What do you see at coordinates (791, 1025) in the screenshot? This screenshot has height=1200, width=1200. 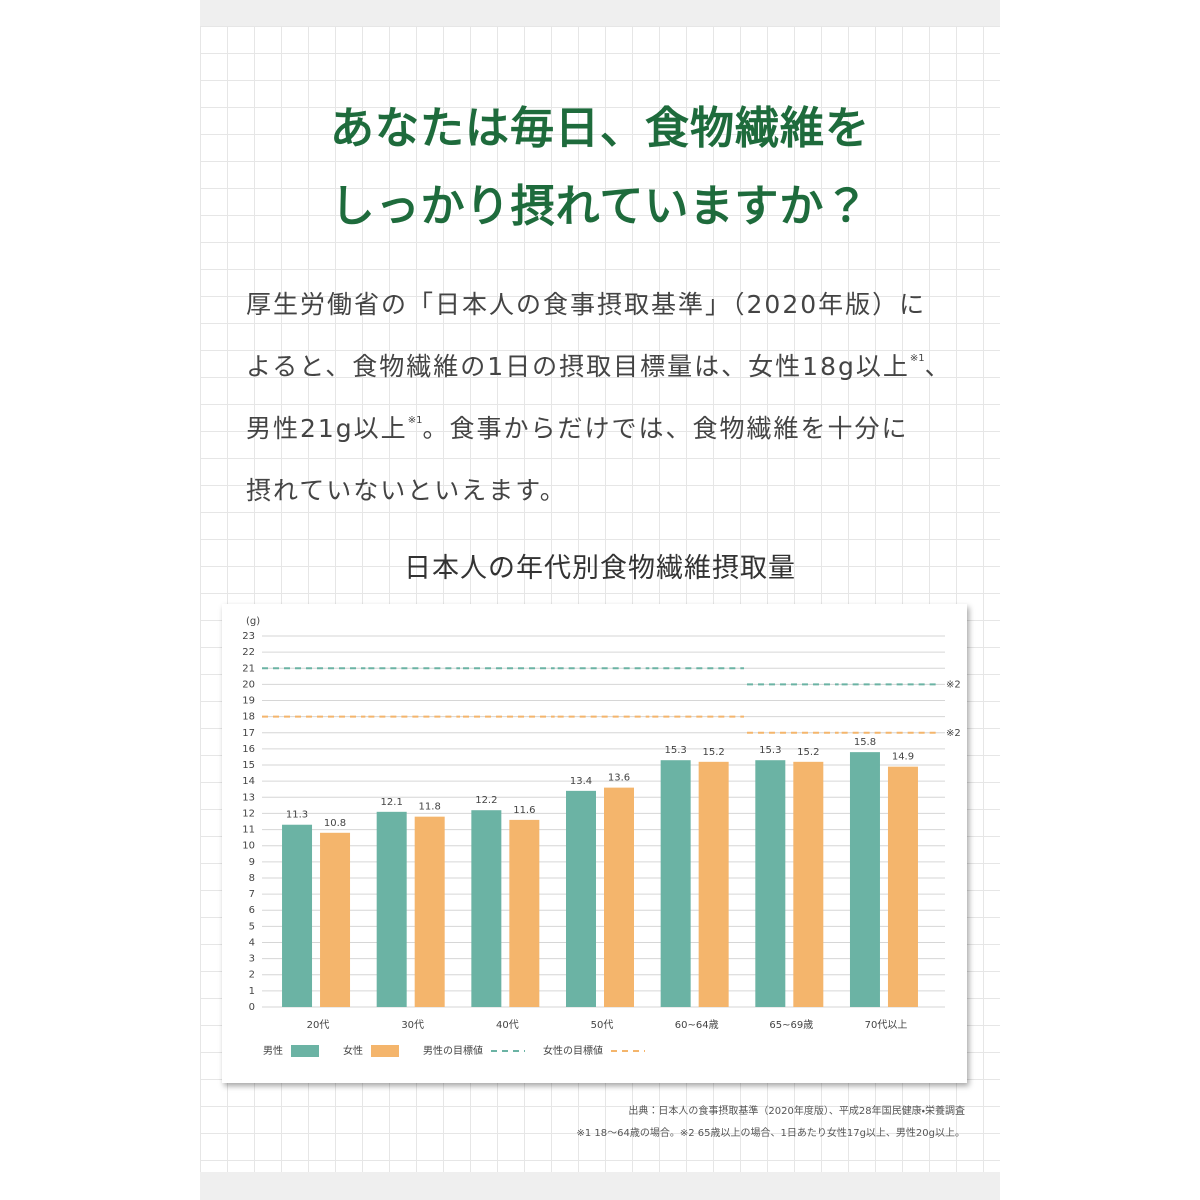 I see `x-tick-label: 65~69歳` at bounding box center [791, 1025].